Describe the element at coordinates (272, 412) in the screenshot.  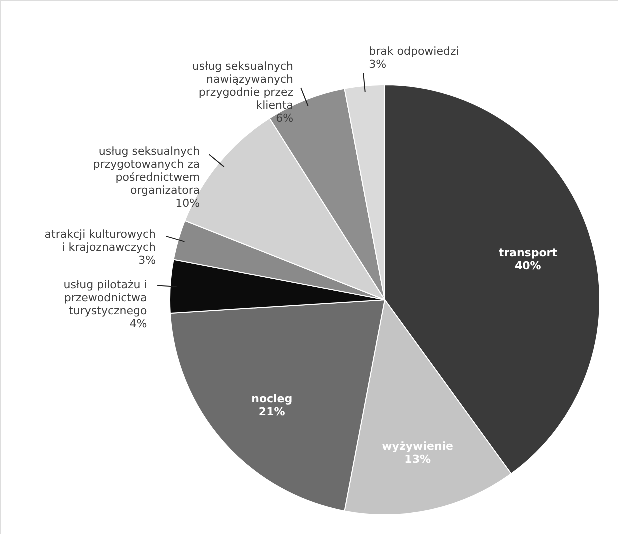
I see `data-label: 21%` at that location.